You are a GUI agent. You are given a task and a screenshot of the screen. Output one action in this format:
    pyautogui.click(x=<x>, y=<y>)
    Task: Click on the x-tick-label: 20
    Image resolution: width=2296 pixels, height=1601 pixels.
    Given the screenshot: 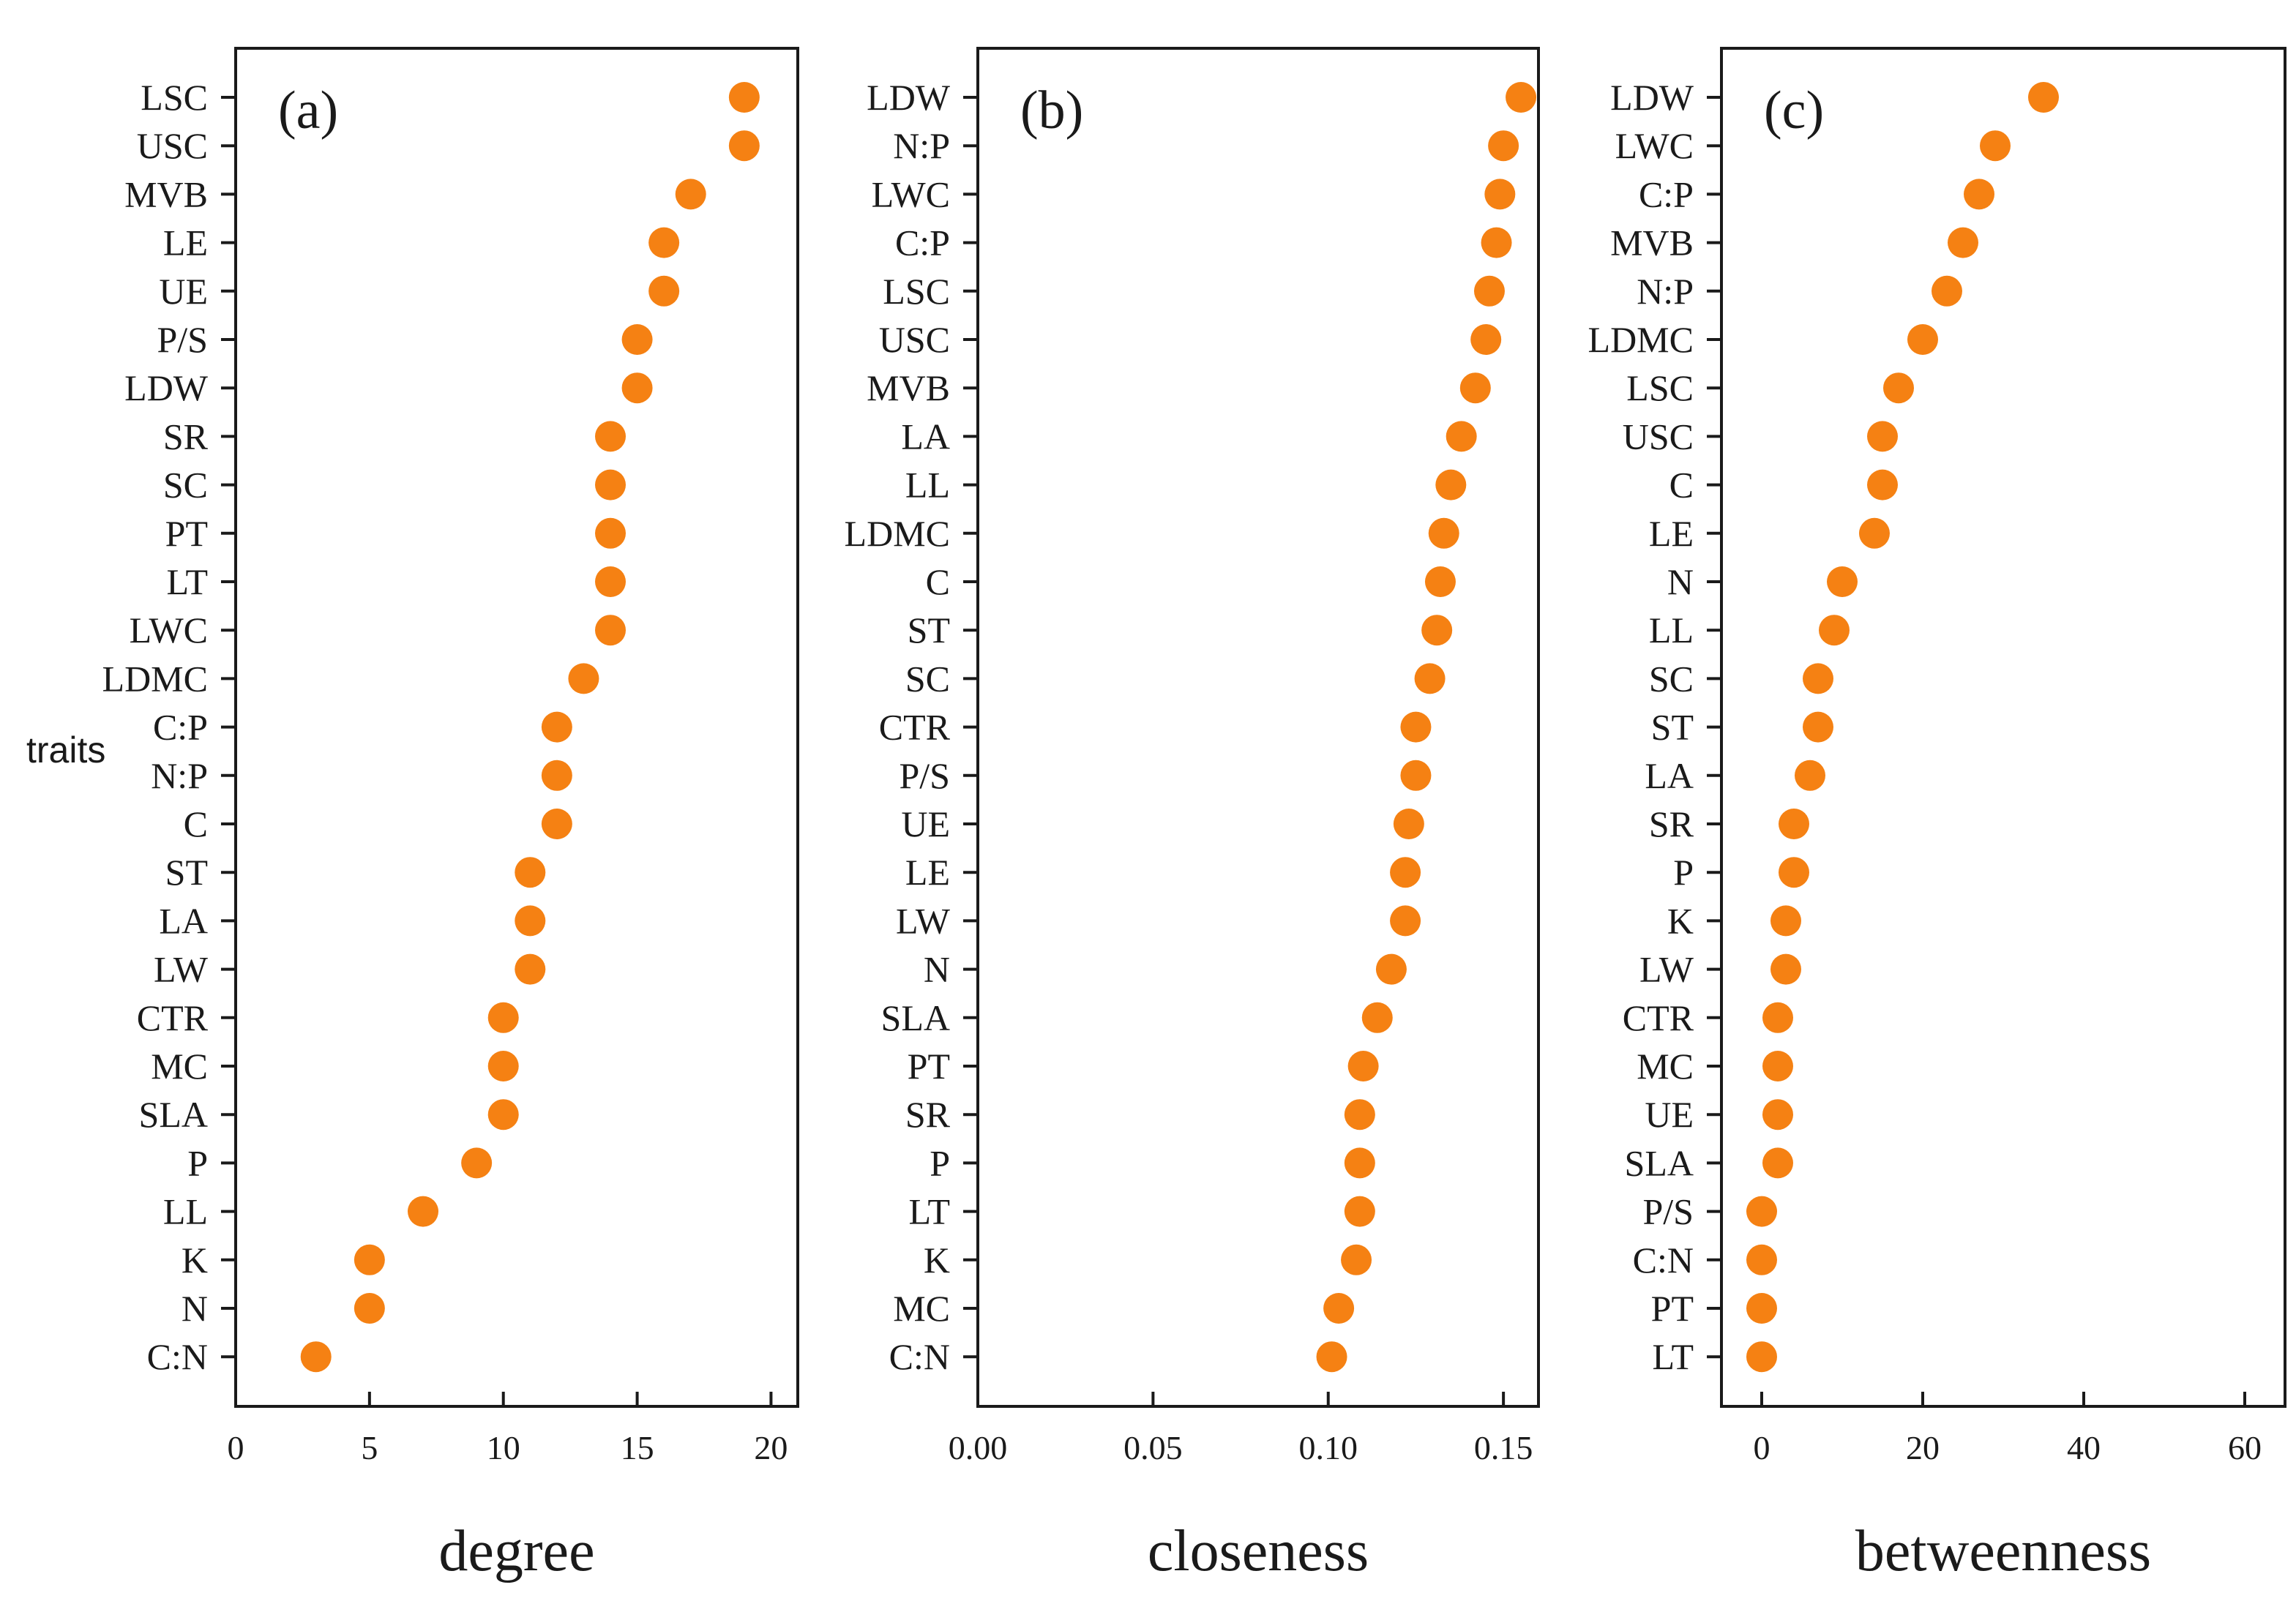 What is the action you would take?
    pyautogui.click(x=1923, y=1448)
    